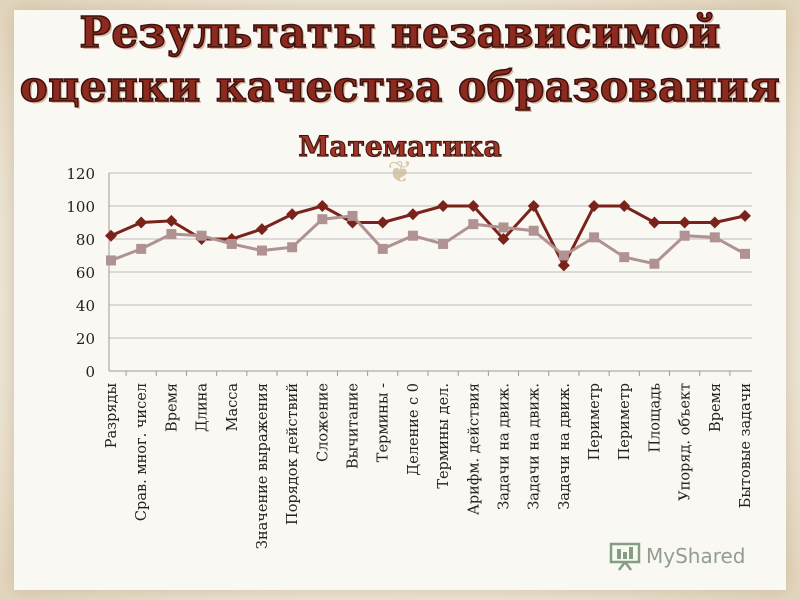 The image size is (800, 600). Describe the element at coordinates (384, 422) in the screenshot. I see `x-tick-label: Термины -` at that location.